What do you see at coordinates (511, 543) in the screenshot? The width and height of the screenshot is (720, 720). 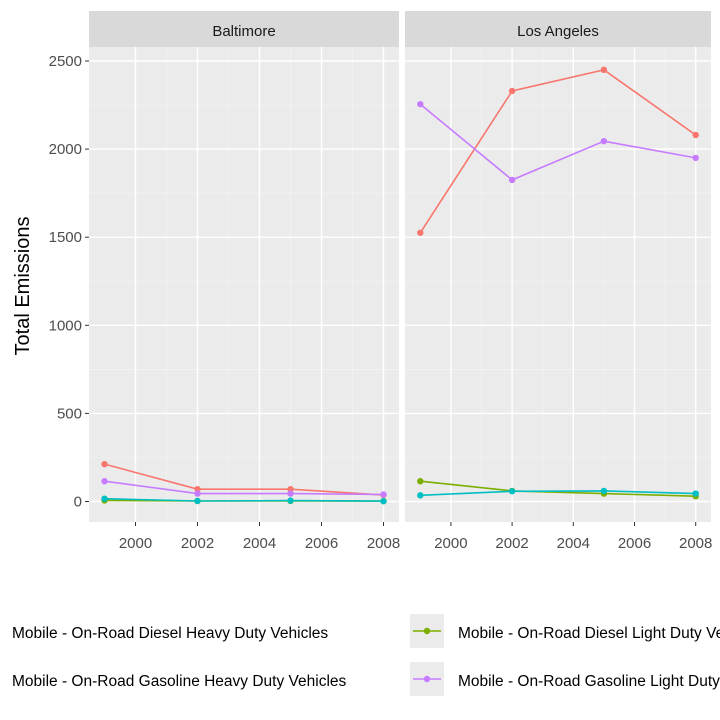 I see `x-tick-label-los-angeles: 2002` at bounding box center [511, 543].